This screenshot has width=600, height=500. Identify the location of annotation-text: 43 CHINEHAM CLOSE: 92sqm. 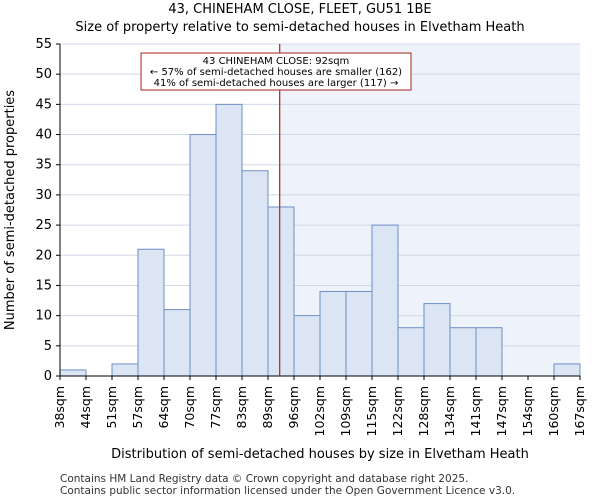
(276, 61).